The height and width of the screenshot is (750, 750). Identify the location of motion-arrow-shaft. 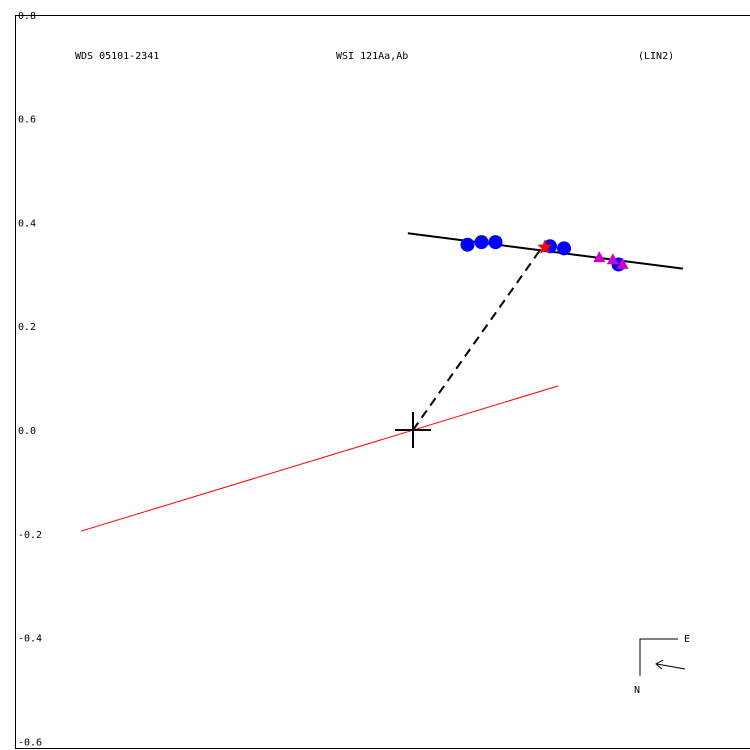
(671, 666).